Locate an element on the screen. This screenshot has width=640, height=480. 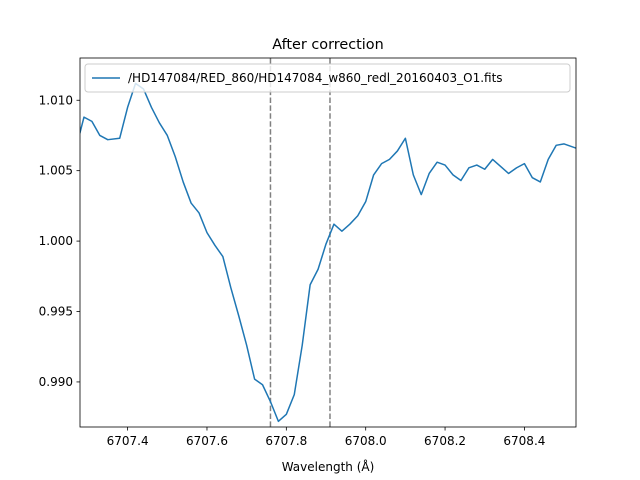
y-tick-label: 1.010 is located at coordinates (56, 100).